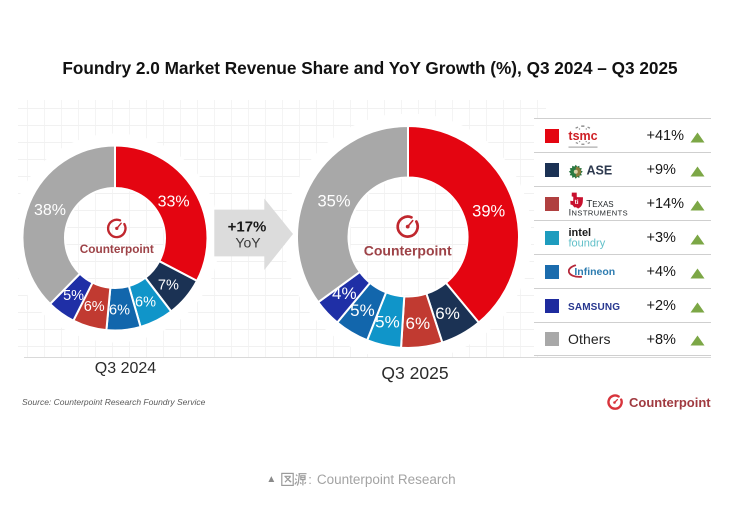  What do you see at coordinates (599, 212) in the screenshot?
I see `svg-text: INSTRUMENTS` at bounding box center [599, 212].